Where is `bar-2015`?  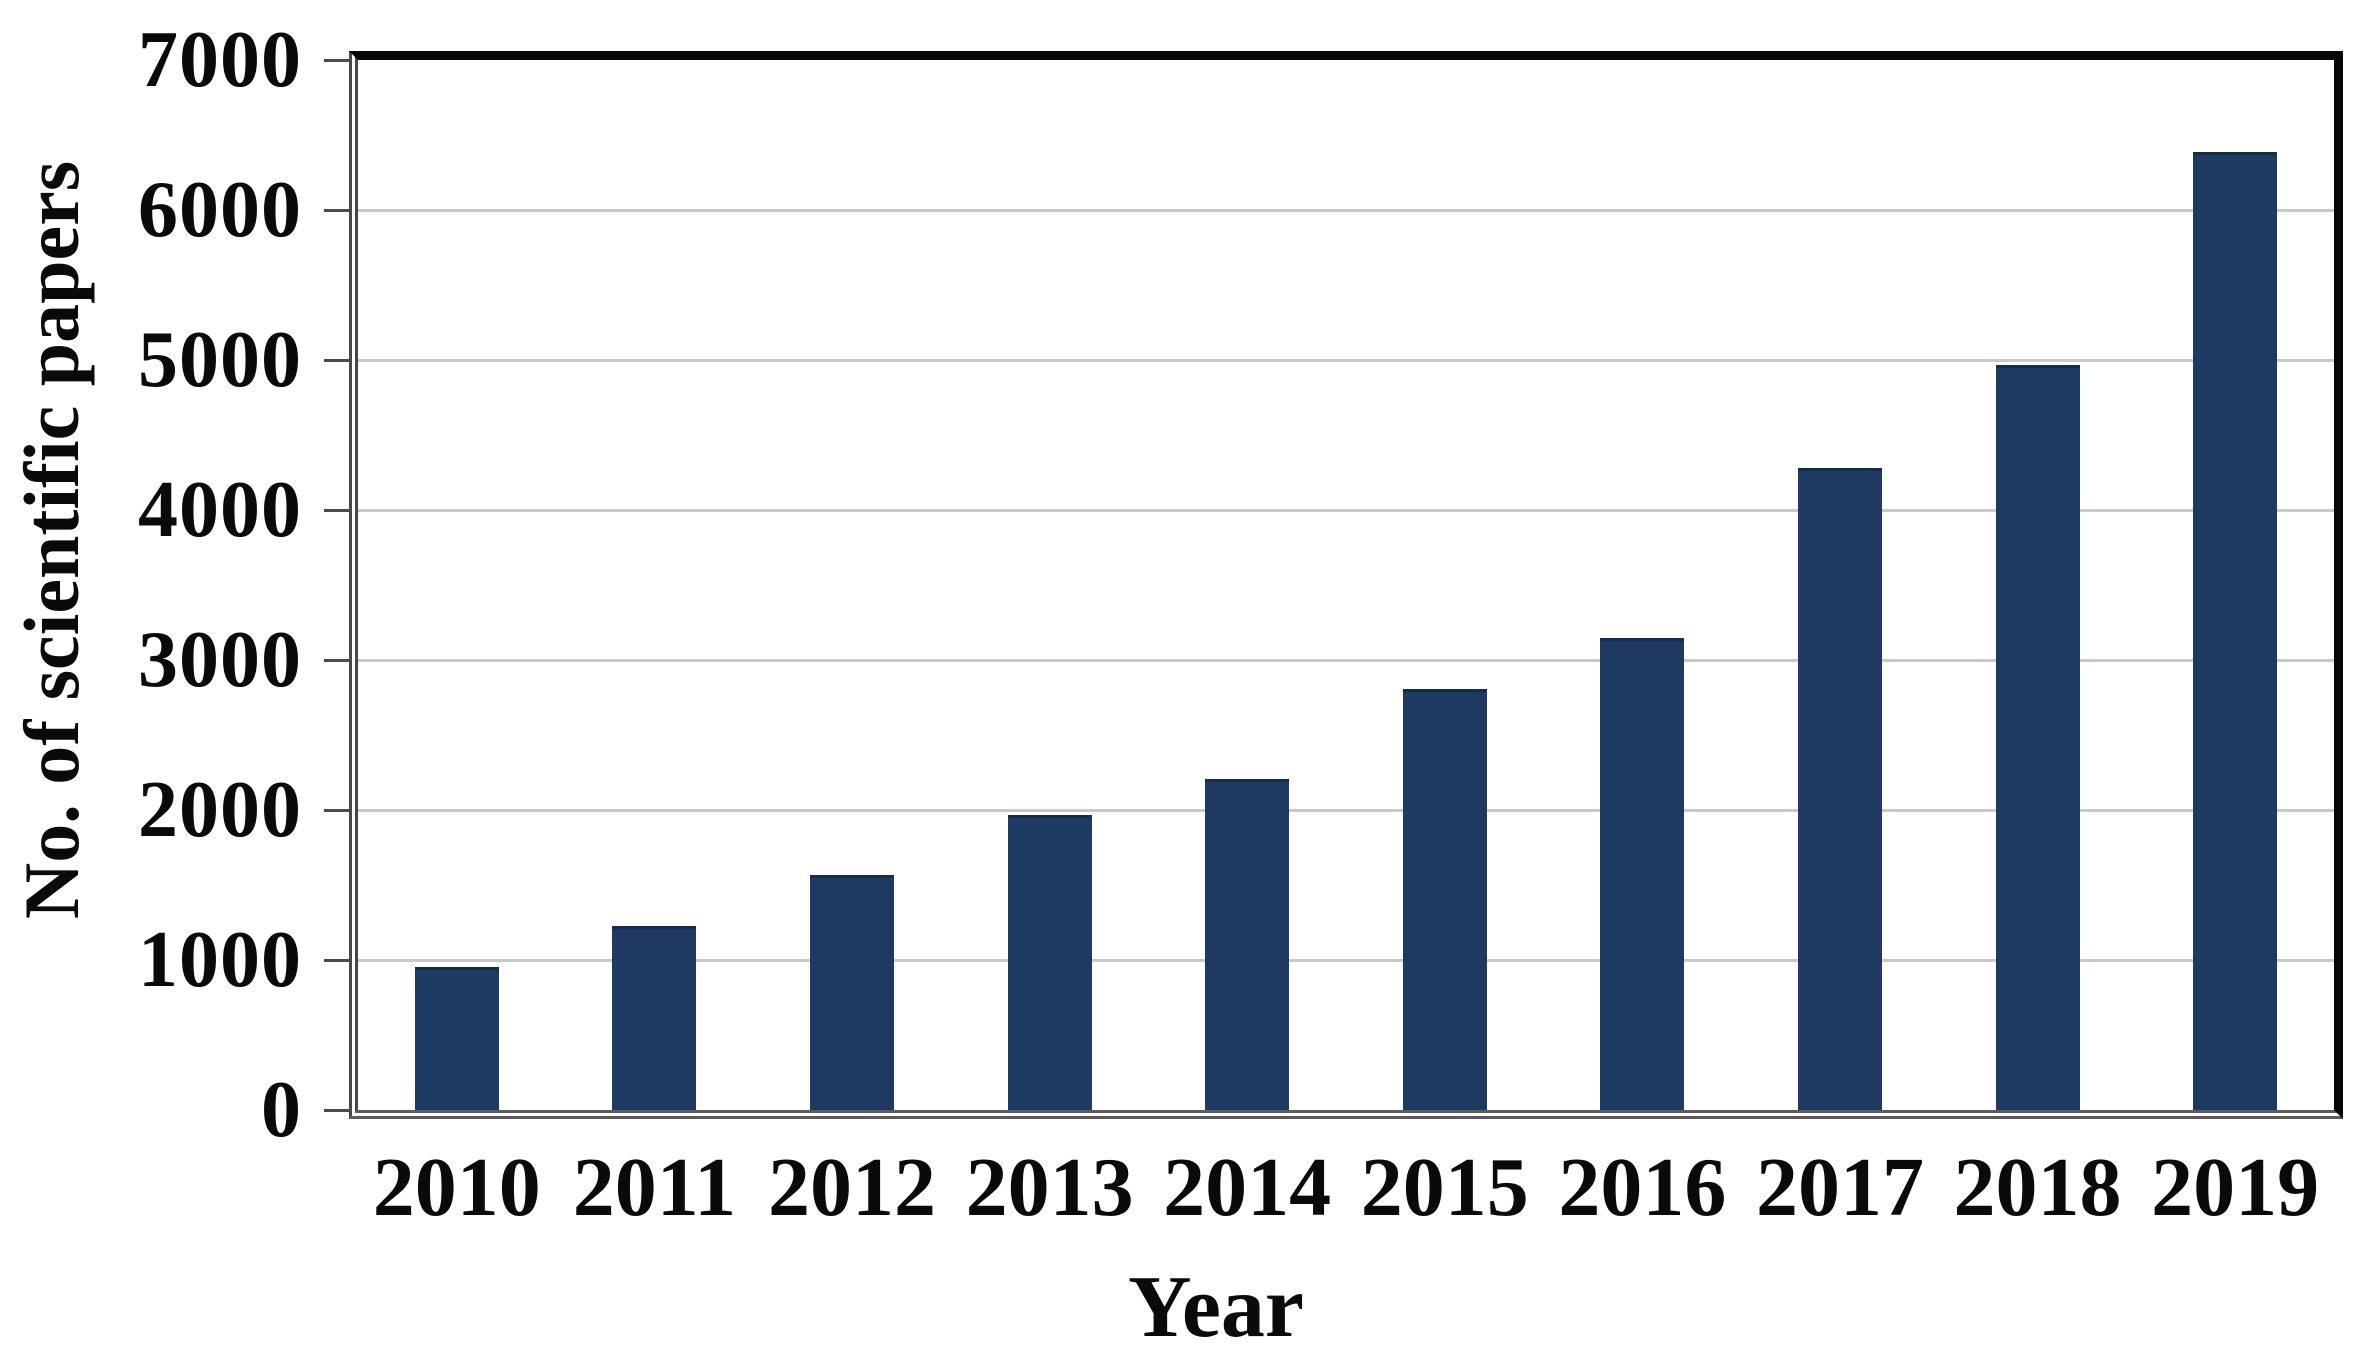
bar-2015 is located at coordinates (1444, 899).